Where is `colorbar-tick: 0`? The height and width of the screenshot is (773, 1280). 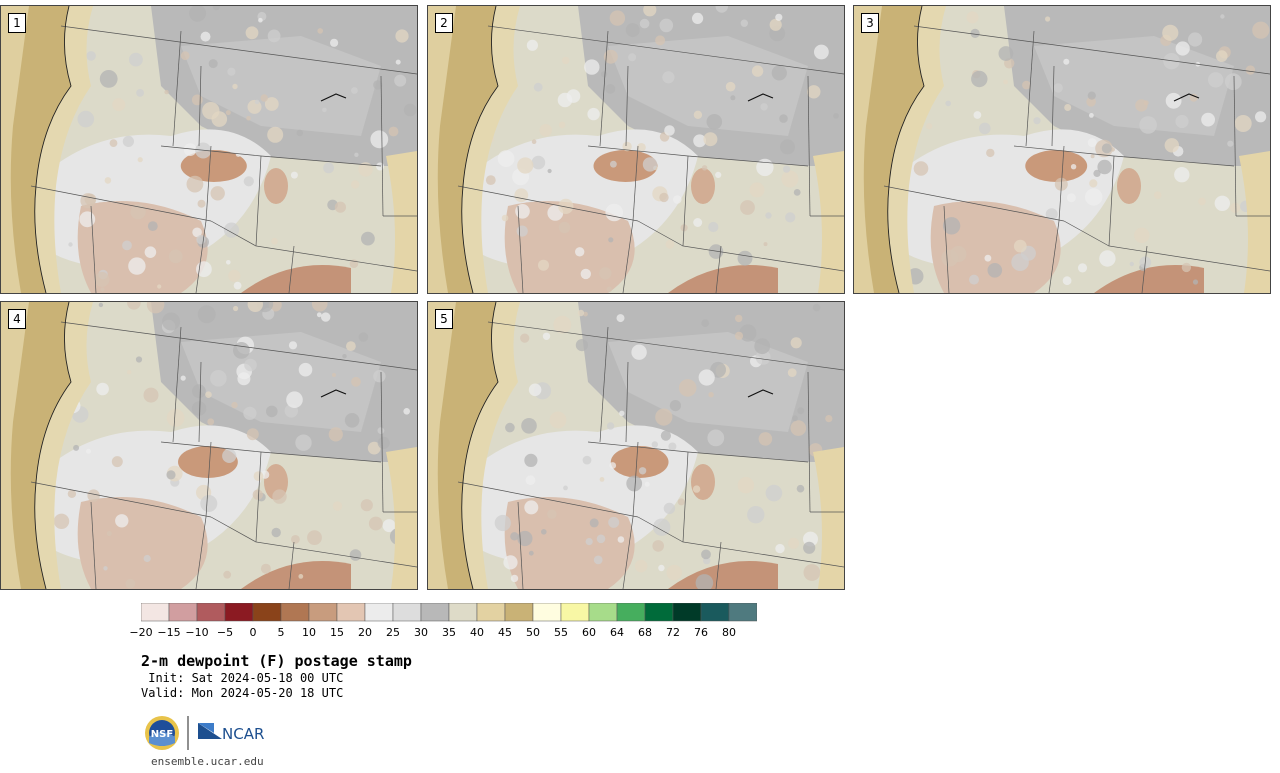
colorbar-tick: 0 is located at coordinates (253, 632).